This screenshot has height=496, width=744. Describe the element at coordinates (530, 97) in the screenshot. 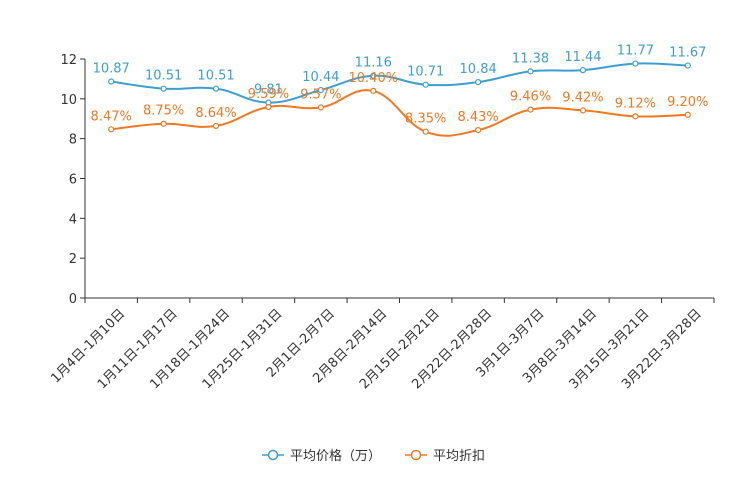

I see `data-label: 9.46%` at that location.